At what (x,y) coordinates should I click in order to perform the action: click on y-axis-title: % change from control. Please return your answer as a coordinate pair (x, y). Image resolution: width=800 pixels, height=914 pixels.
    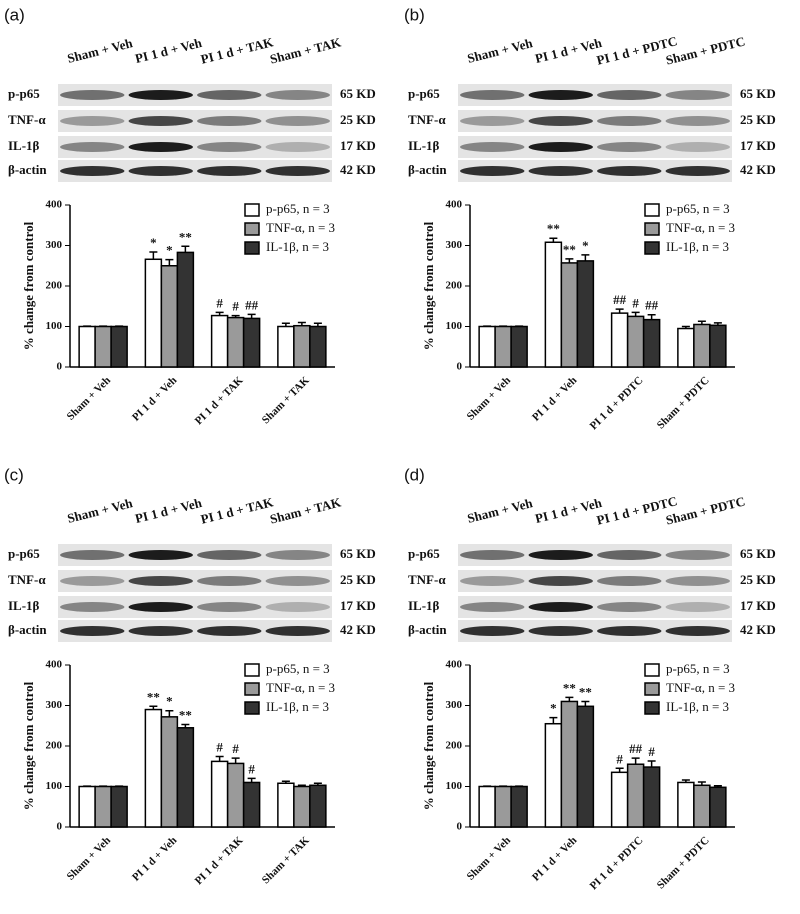
    Looking at the image, I should click on (28, 285).